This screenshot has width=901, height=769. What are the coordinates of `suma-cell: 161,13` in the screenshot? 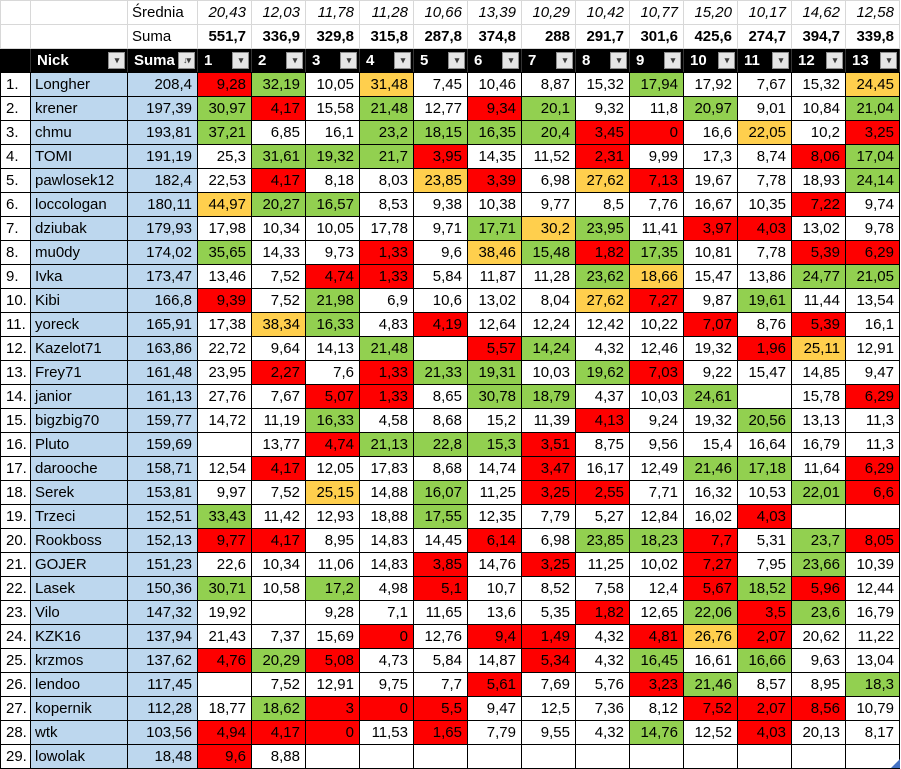 It's located at (162, 396).